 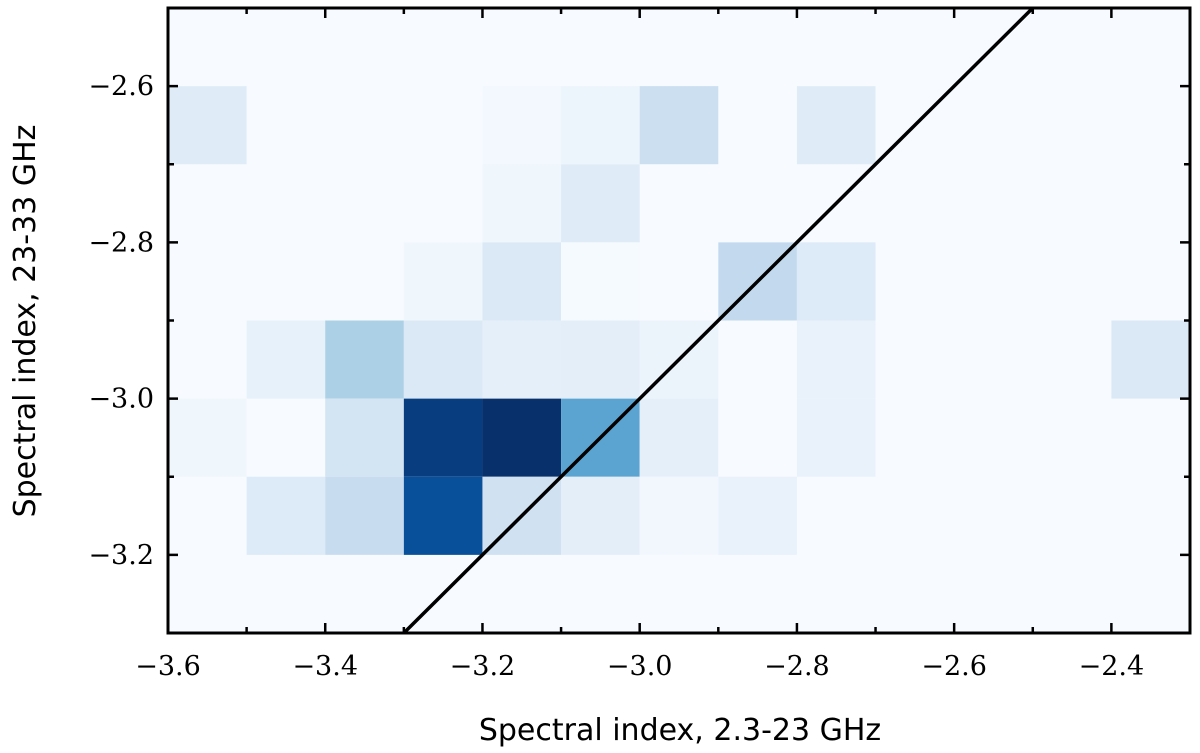 What do you see at coordinates (25, 321) in the screenshot?
I see `y-axis-label: Spectral index, 23-33 GHz` at bounding box center [25, 321].